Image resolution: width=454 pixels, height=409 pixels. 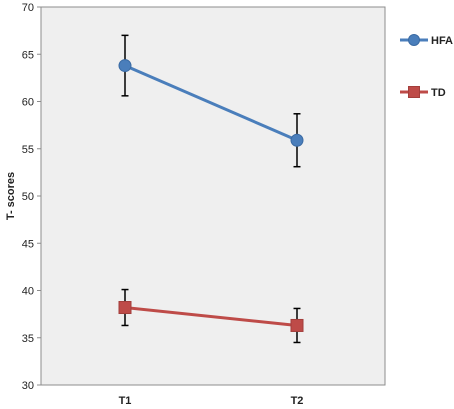 What do you see at coordinates (438, 93) in the screenshot?
I see `legend-label: TD` at bounding box center [438, 93].